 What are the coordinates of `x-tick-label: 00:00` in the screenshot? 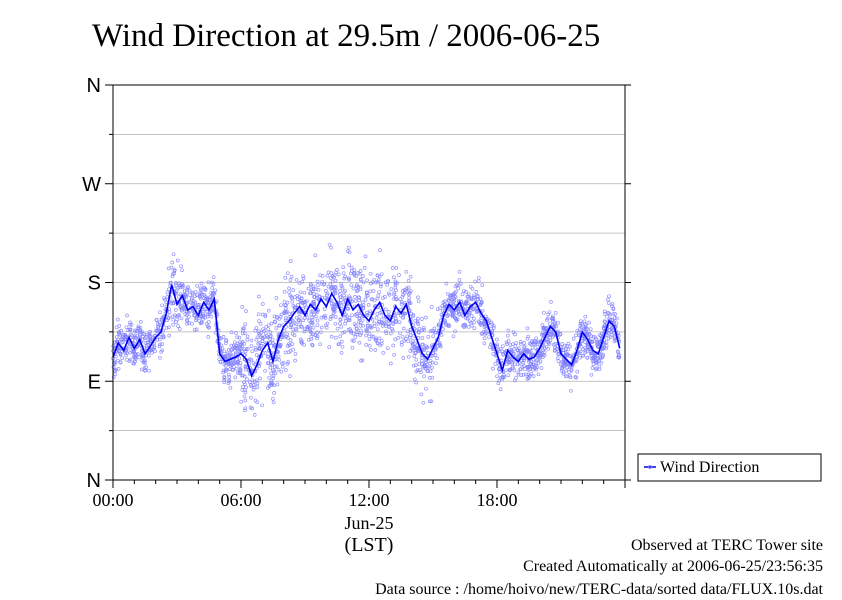 It's located at (112, 500).